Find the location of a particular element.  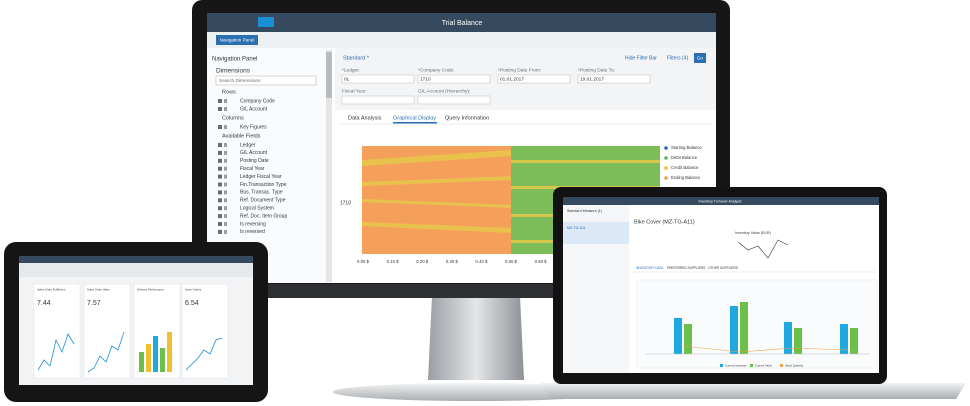

nav-button-label: Navigation Panel is located at coordinates (237, 40).